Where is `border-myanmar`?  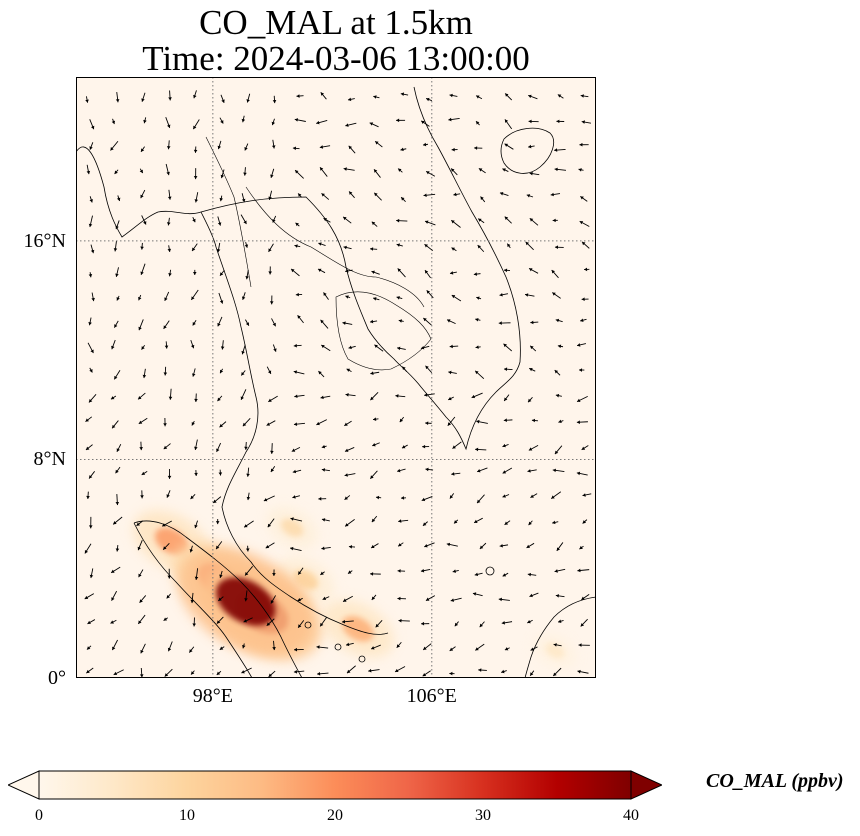 border-myanmar is located at coordinates (228, 212).